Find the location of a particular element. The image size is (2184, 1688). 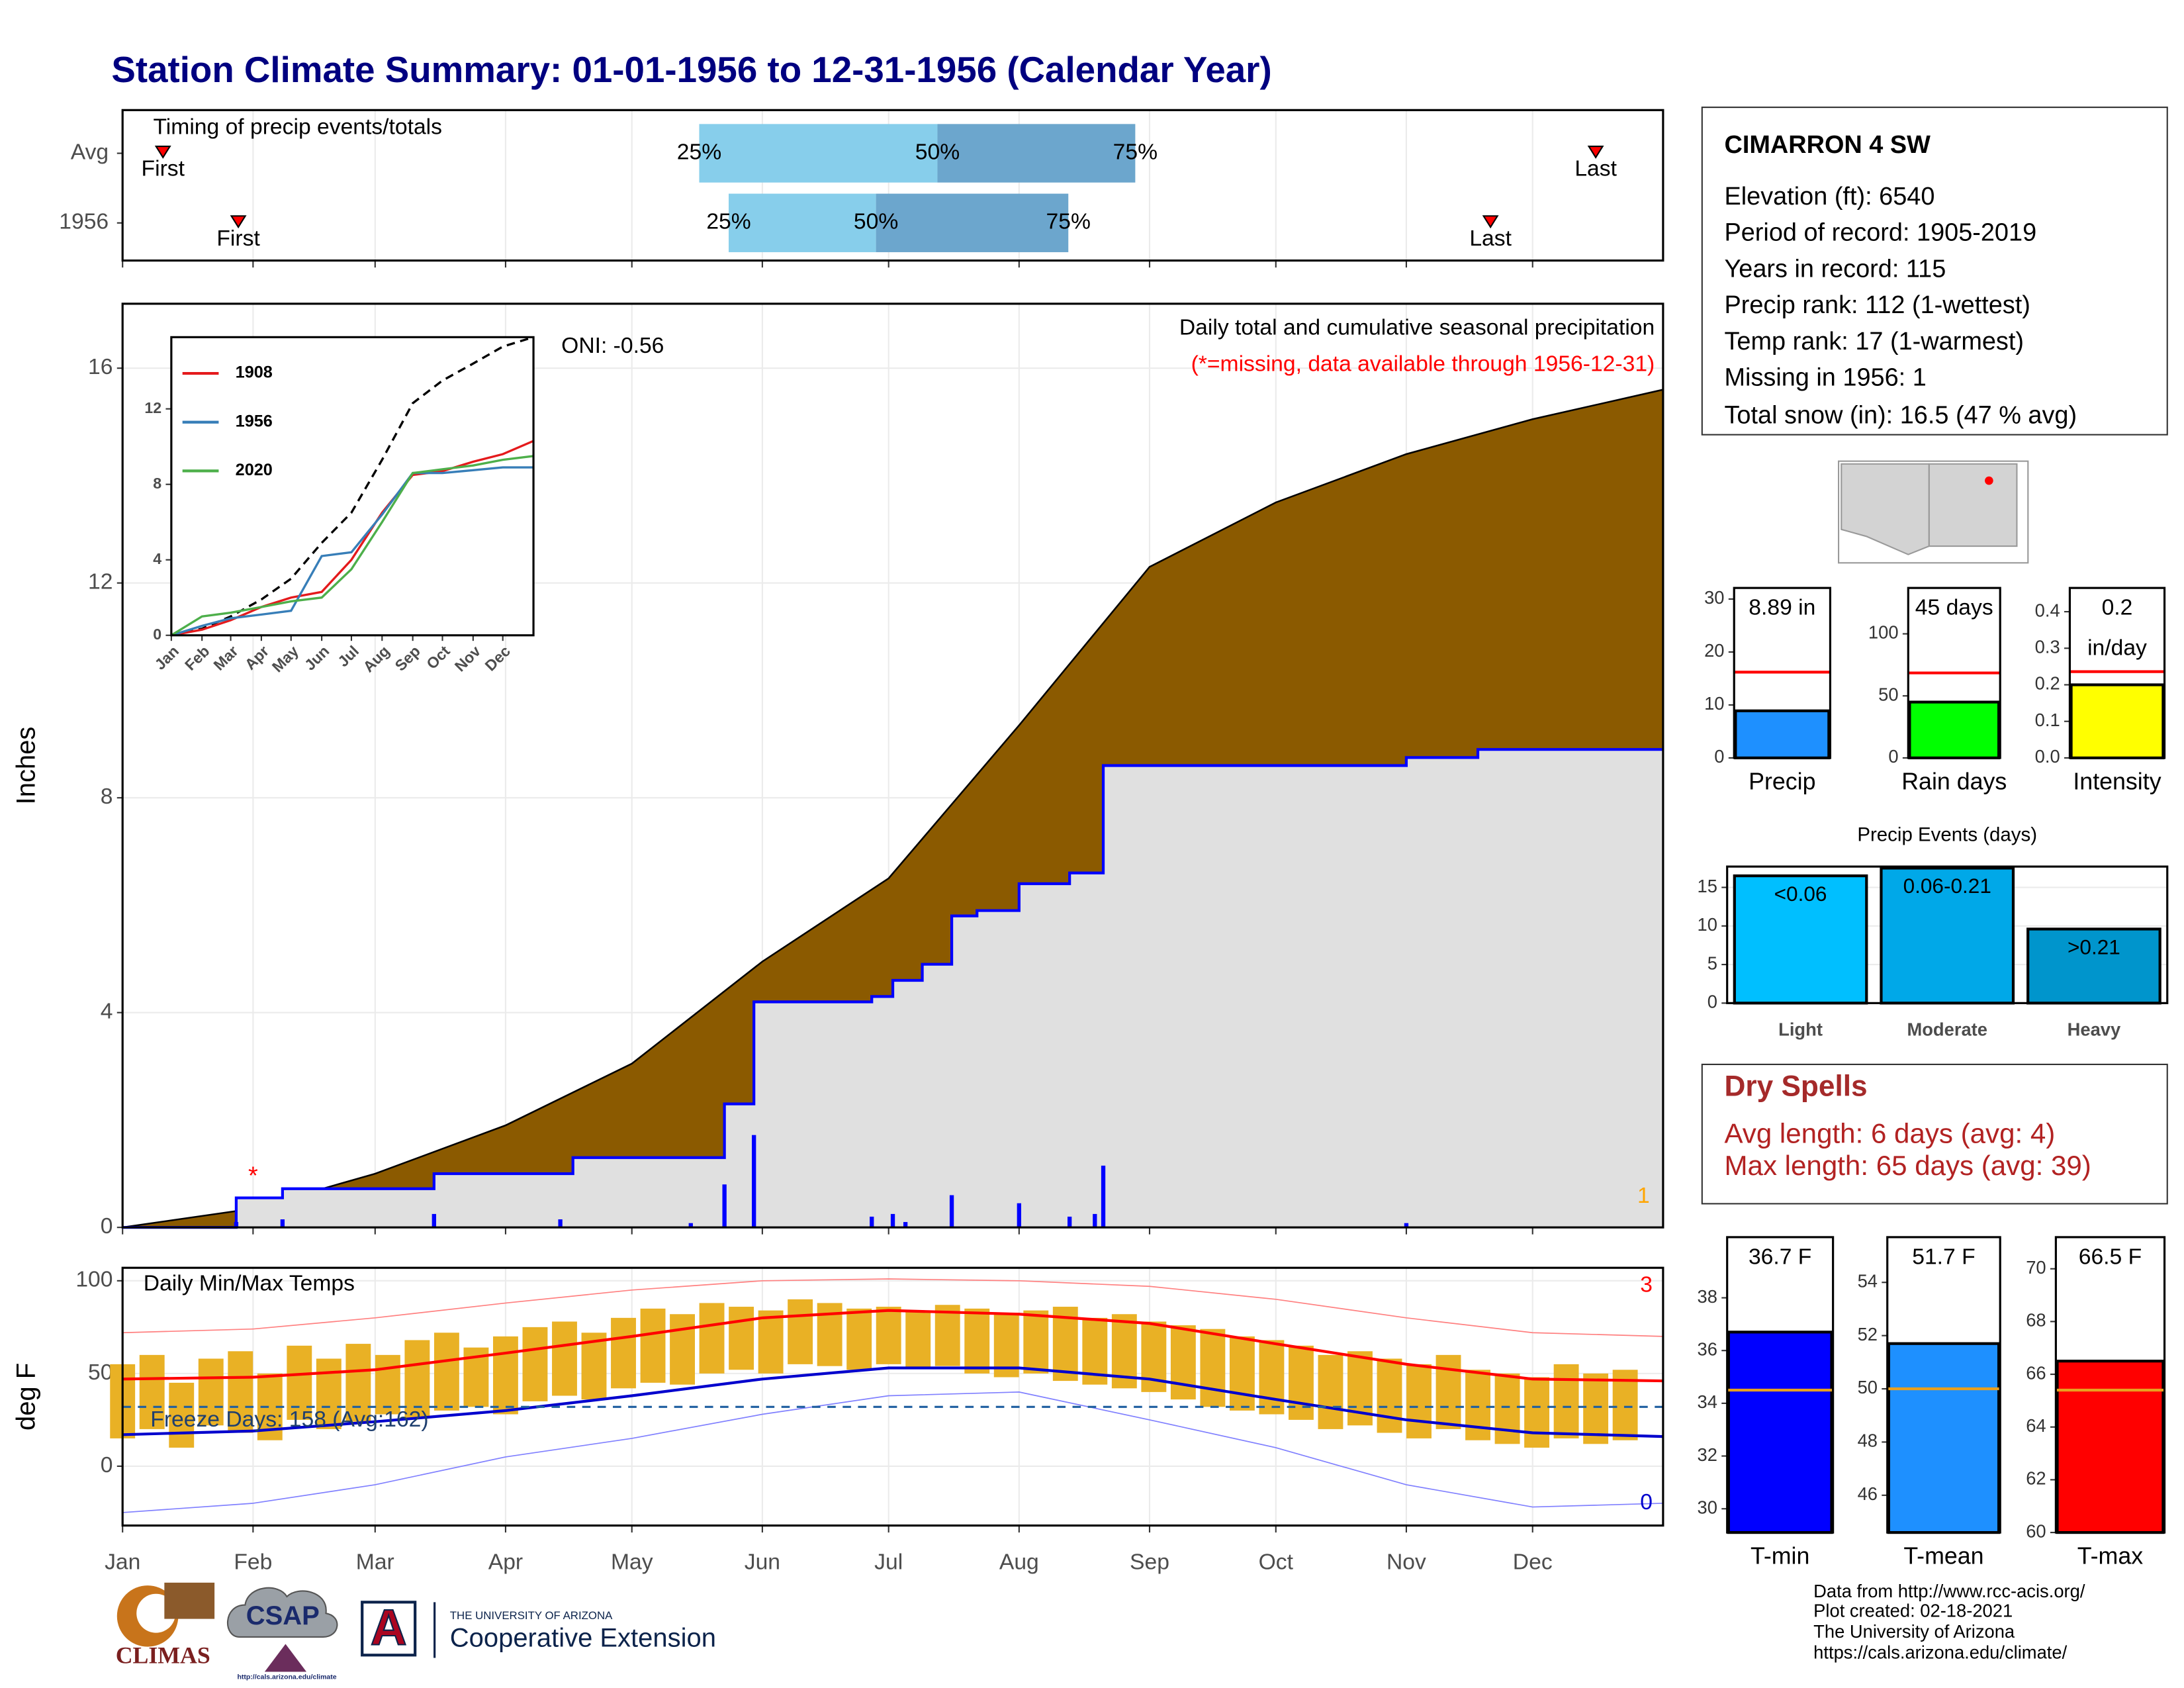

freeze-label: Freeze Days: 158 (Avg:162) is located at coordinates (289, 1419).